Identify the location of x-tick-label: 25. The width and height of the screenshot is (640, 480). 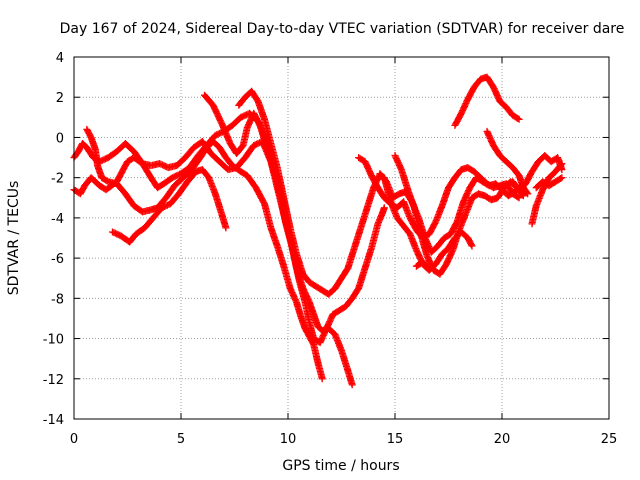
(609, 439).